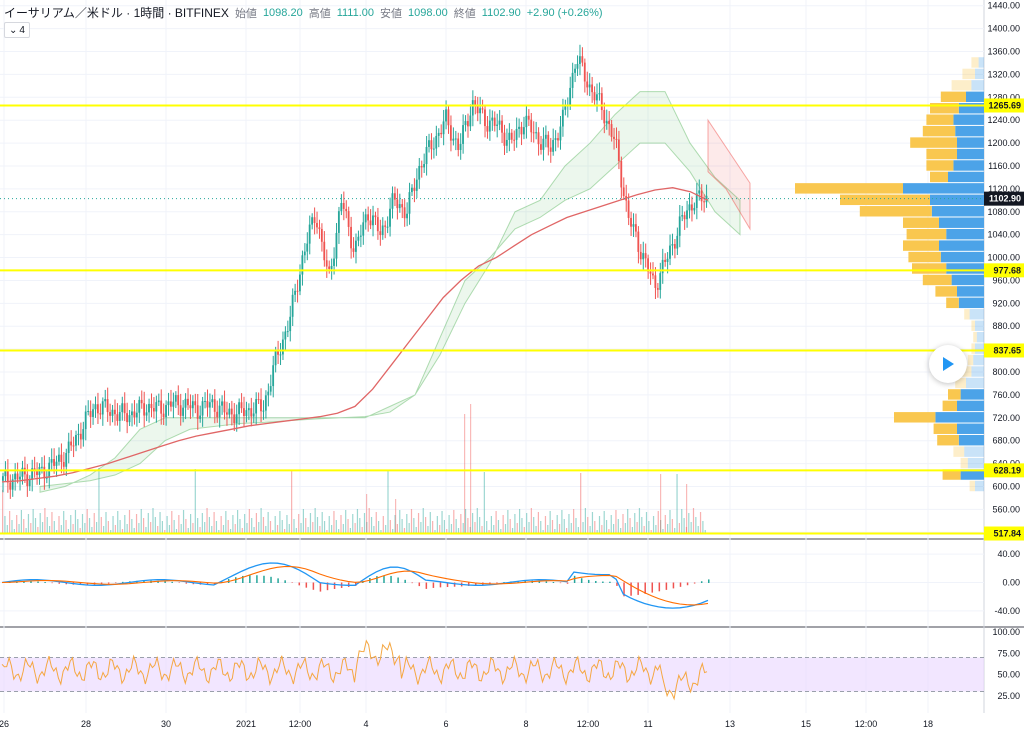 The width and height of the screenshot is (1024, 731). Describe the element at coordinates (319, 13) in the screenshot. I see `high-label: 高値` at that location.